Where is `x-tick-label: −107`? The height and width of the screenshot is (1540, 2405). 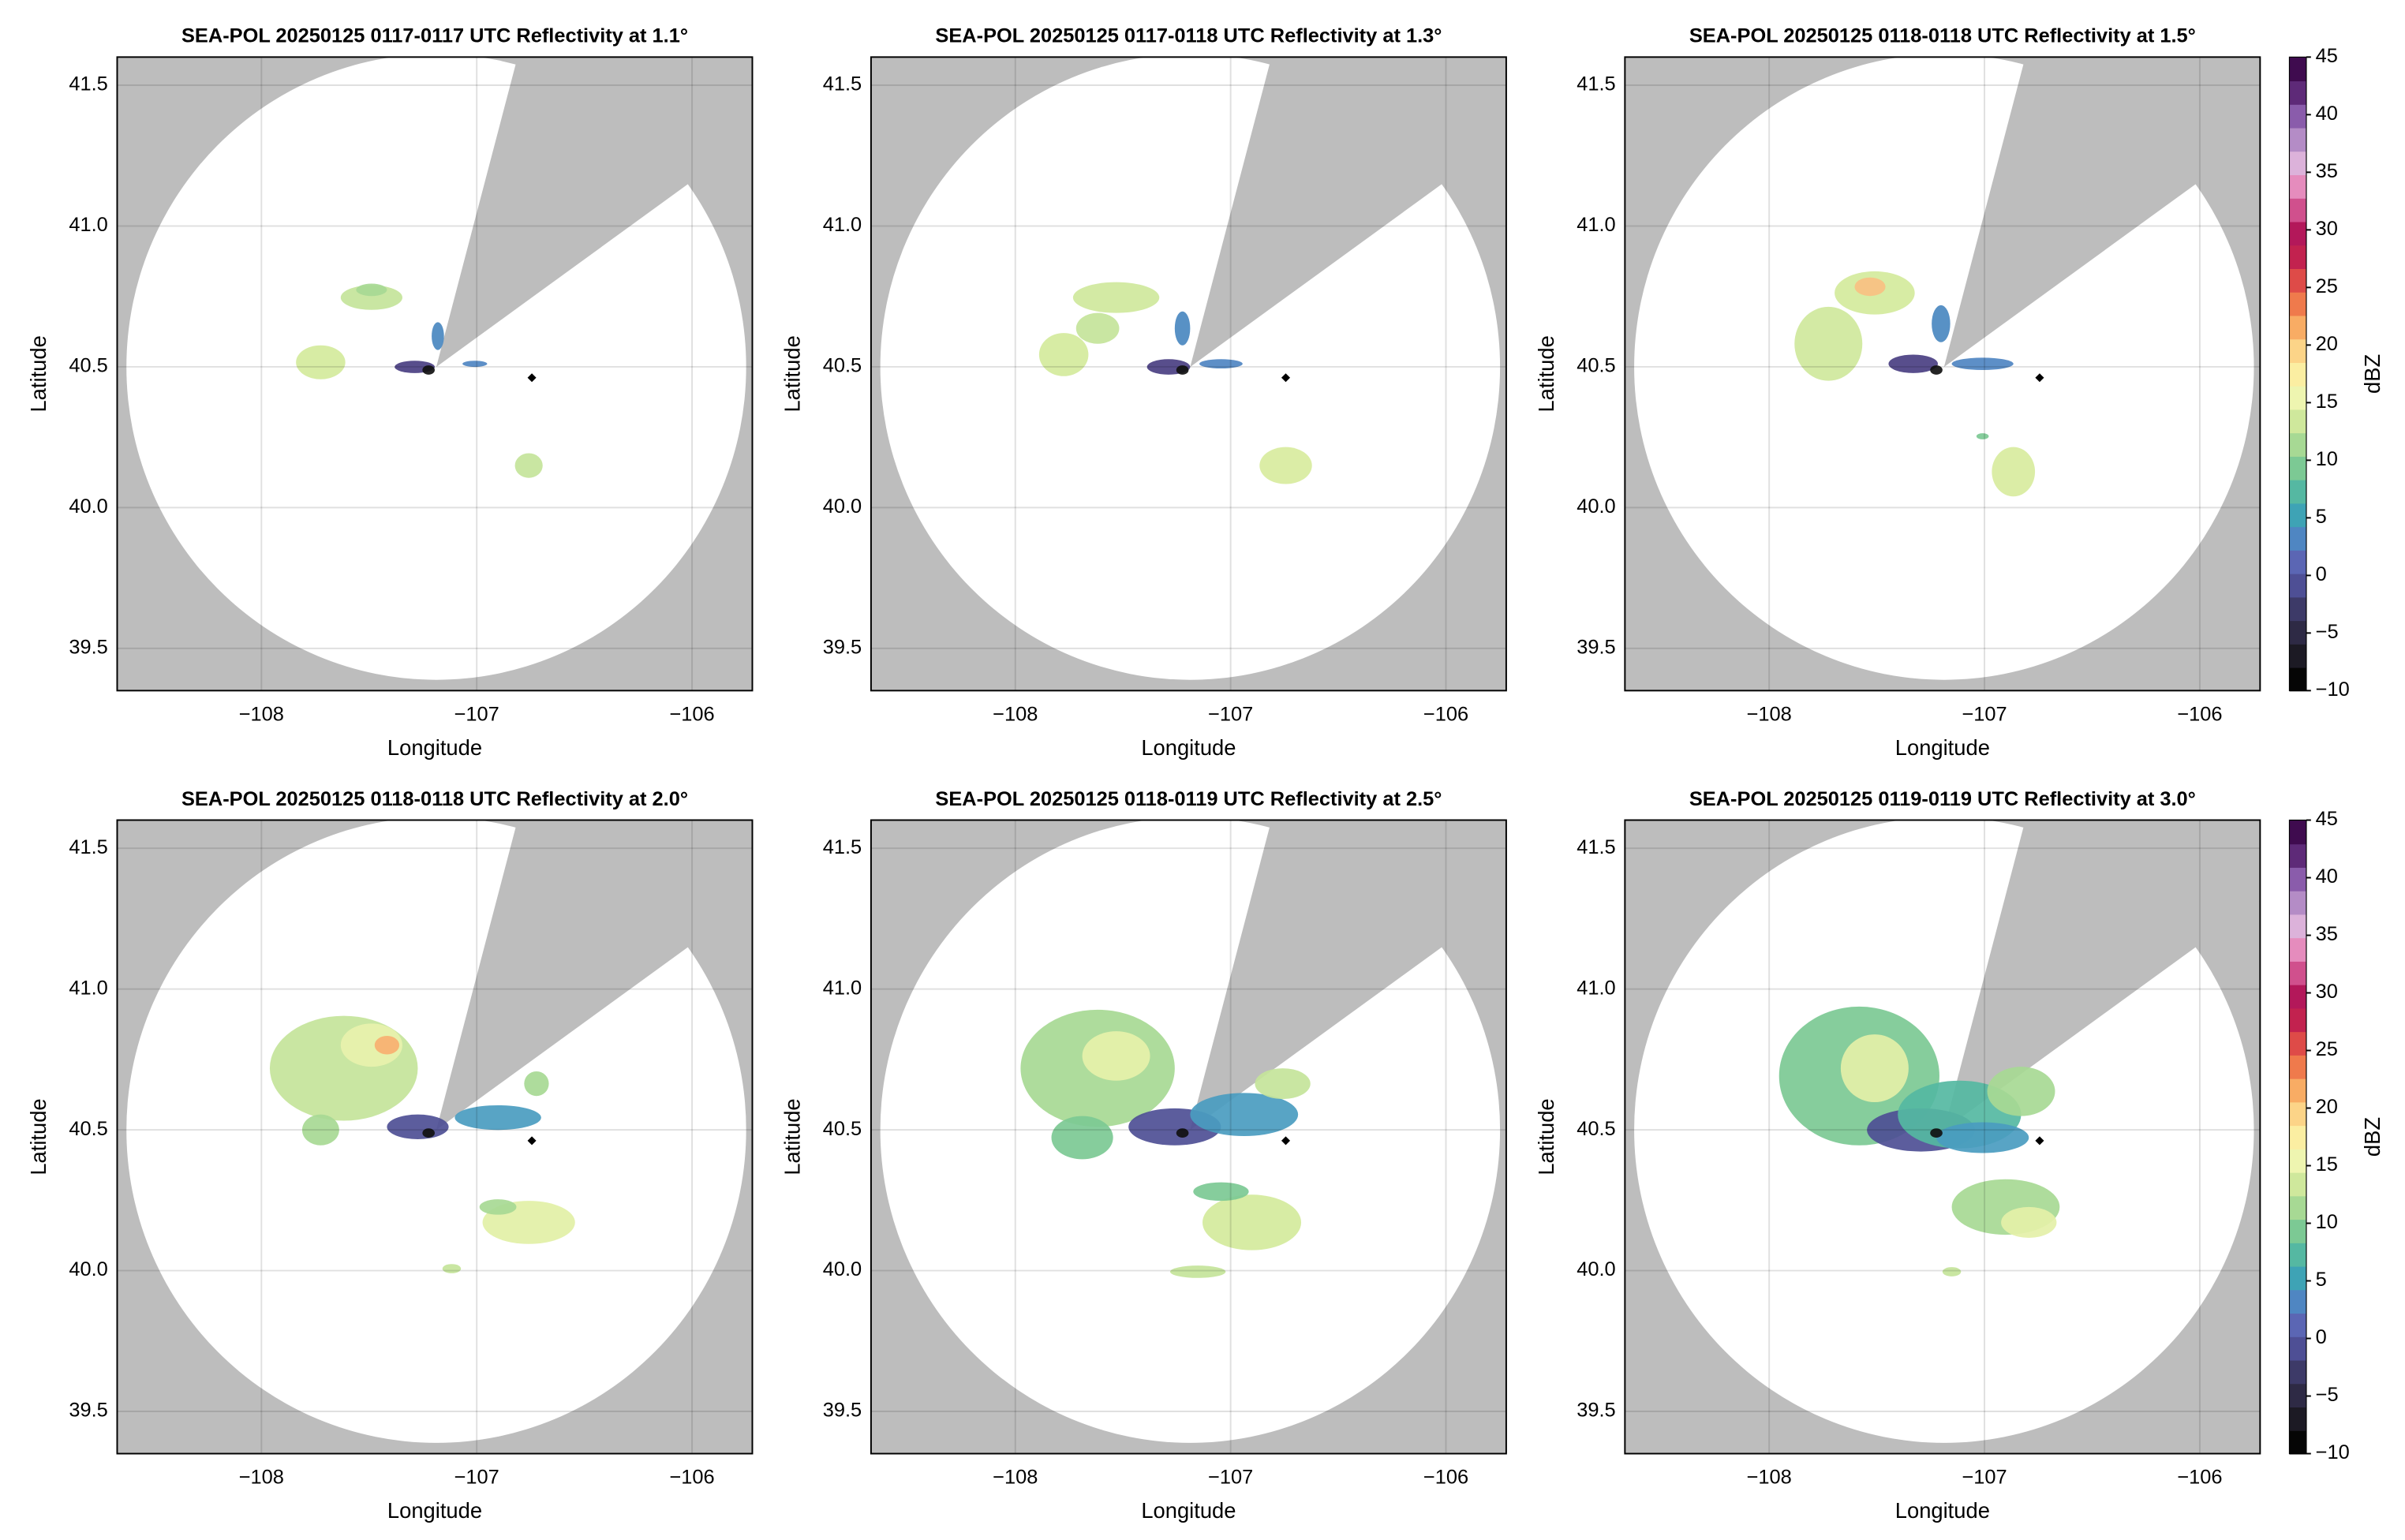 x-tick-label: −107 is located at coordinates (1985, 1477).